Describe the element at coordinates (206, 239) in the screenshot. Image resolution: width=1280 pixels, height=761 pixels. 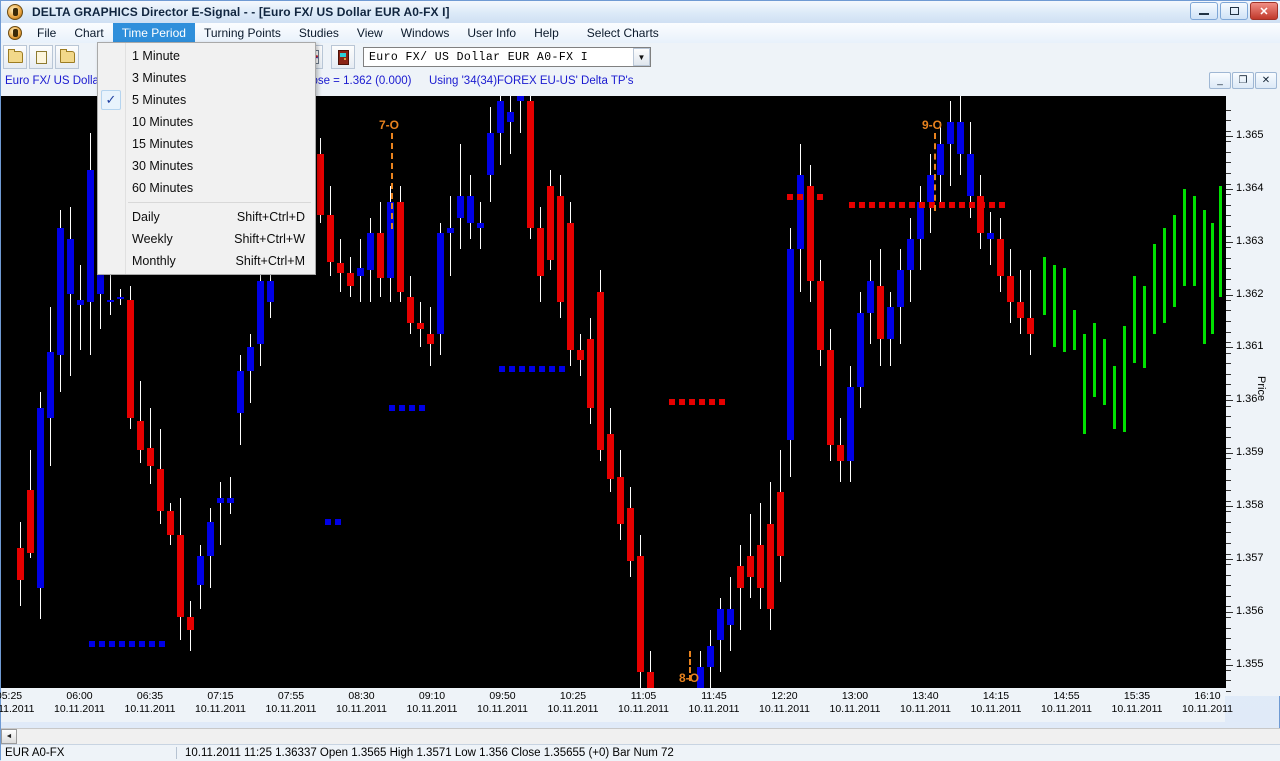
I see `time-period-item-weekly: Weekly Shift+Ctrl+W` at that location.